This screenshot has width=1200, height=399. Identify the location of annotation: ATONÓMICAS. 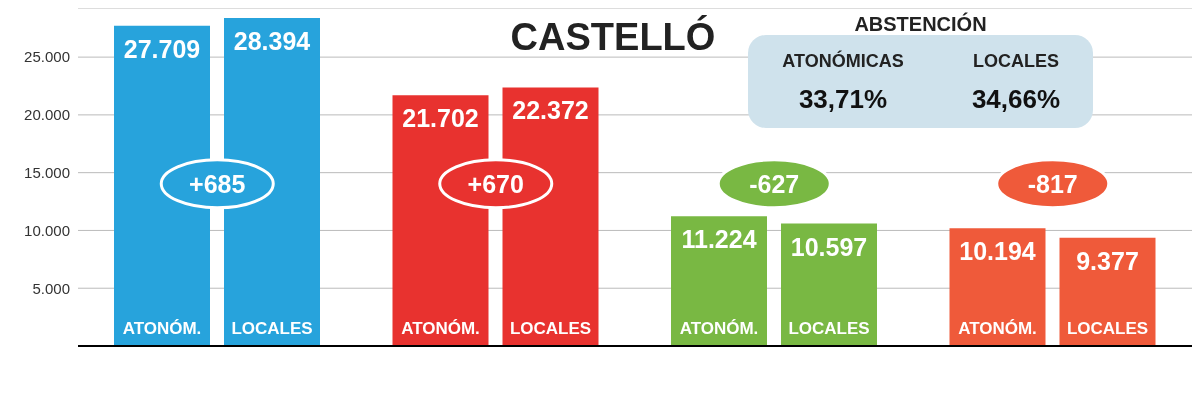
(843, 60).